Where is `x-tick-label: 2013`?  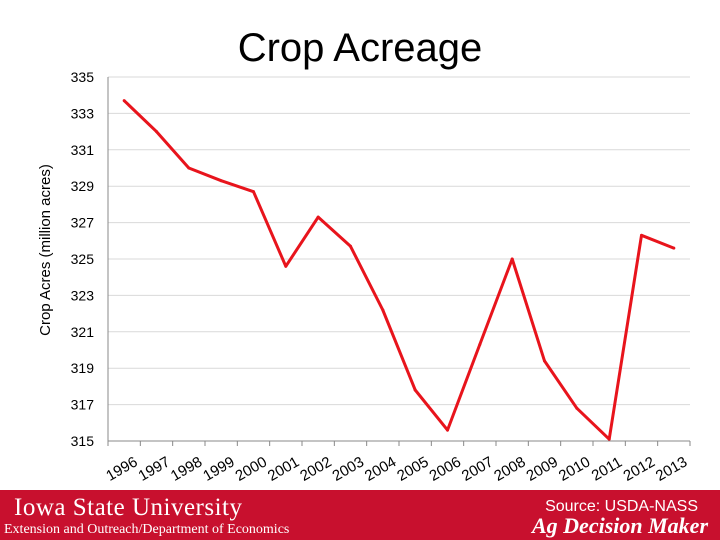 x-tick-label: 2013 is located at coordinates (671, 468).